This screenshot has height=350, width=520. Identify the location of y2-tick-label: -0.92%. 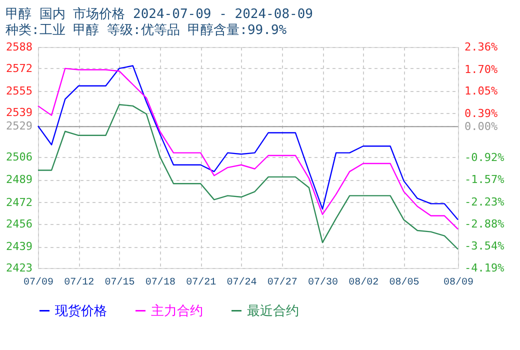
(484, 157).